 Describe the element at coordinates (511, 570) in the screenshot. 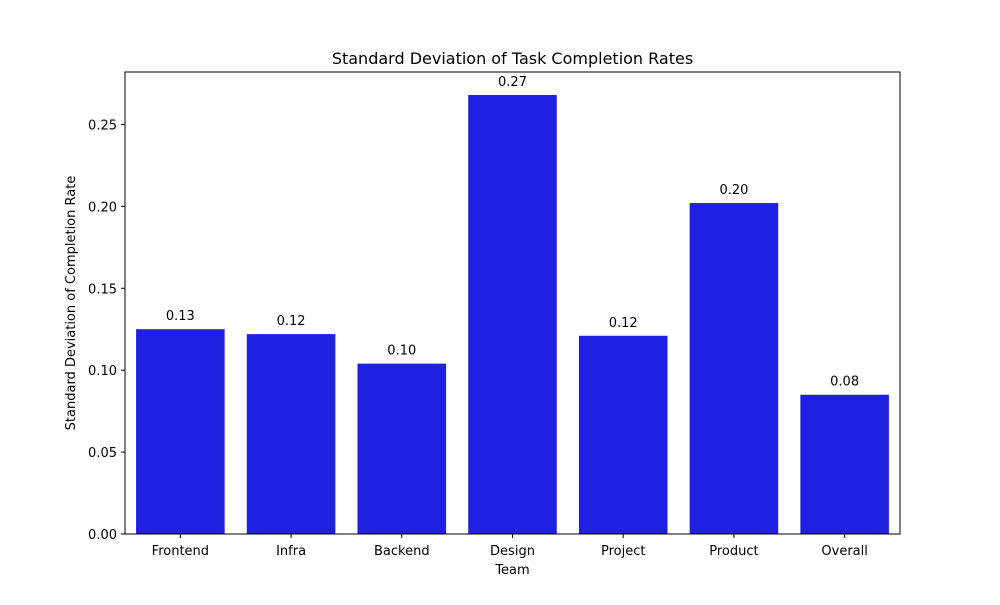

I see `x-axis-label: Team` at that location.